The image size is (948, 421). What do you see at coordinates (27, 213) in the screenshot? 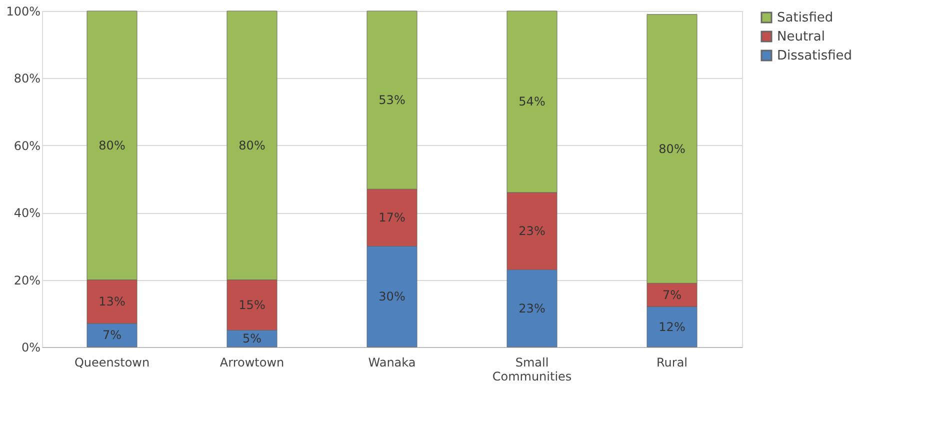
I see `y-tick-label: 40%` at bounding box center [27, 213].